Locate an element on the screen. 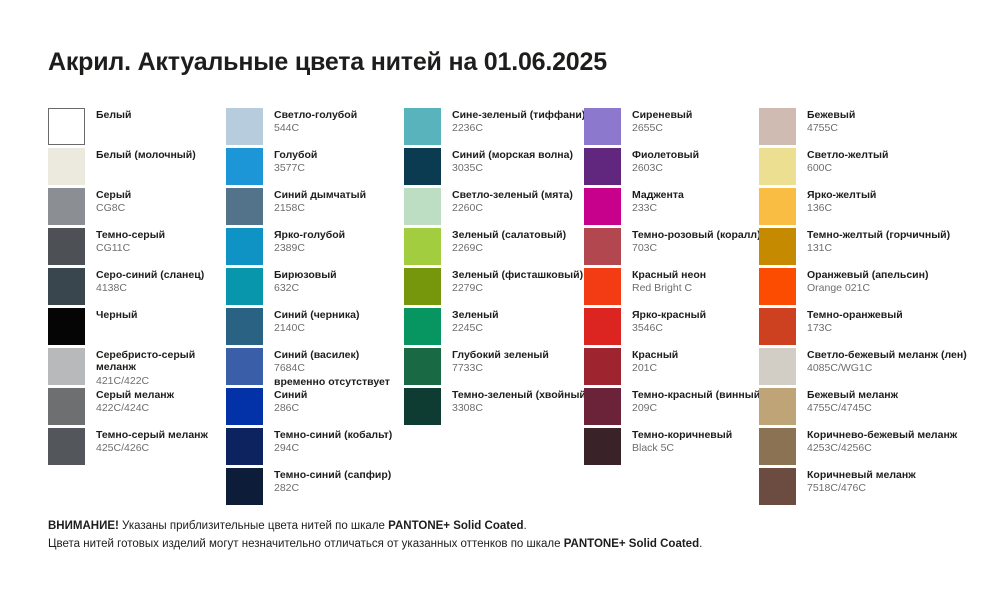  swatch-row: Зеленый (салатовый) 2269C is located at coordinates (494, 248).